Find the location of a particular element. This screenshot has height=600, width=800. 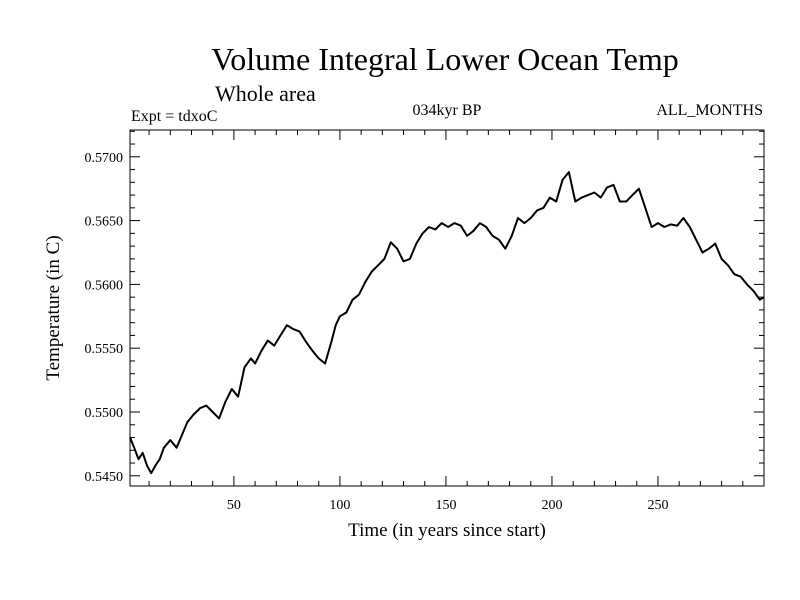

x-tick-label: 150 is located at coordinates (445, 505).